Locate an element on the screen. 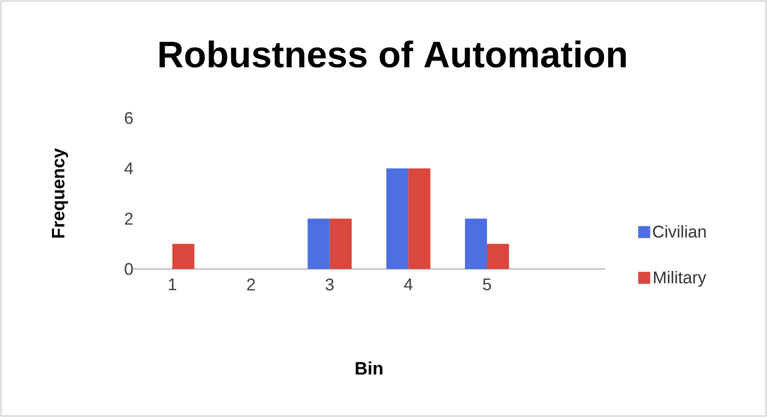  x-axis-title: Bin is located at coordinates (369, 368).